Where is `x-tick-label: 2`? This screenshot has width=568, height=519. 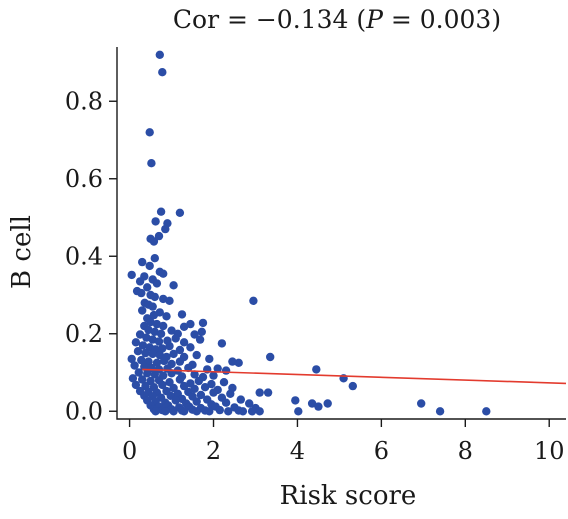 x-tick-label: 2 is located at coordinates (213, 451).